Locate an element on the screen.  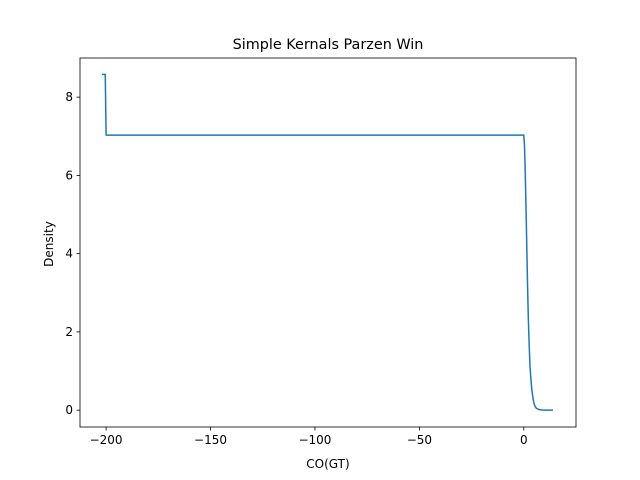
x-axis: −200 −150 −100 −50 0 is located at coordinates (309, 437).